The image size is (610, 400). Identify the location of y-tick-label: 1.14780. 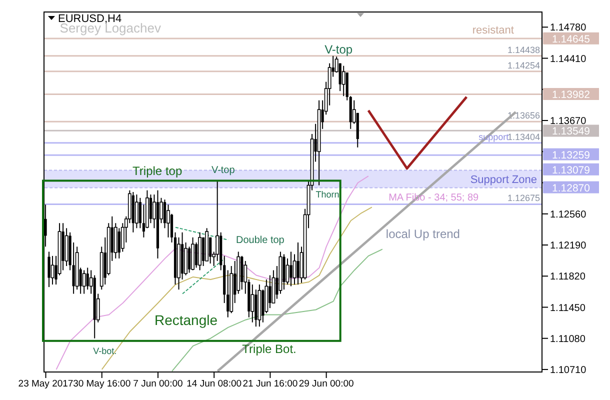
(568, 28).